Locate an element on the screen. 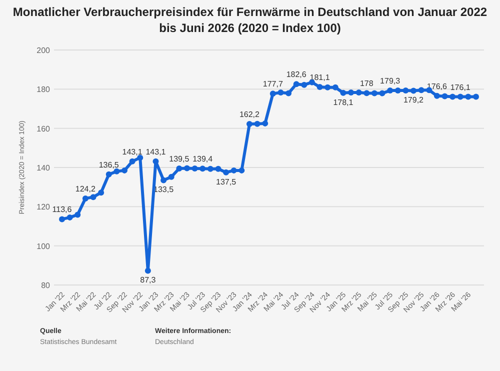 This screenshot has height=371, width=500. data-label: 178 is located at coordinates (367, 83).